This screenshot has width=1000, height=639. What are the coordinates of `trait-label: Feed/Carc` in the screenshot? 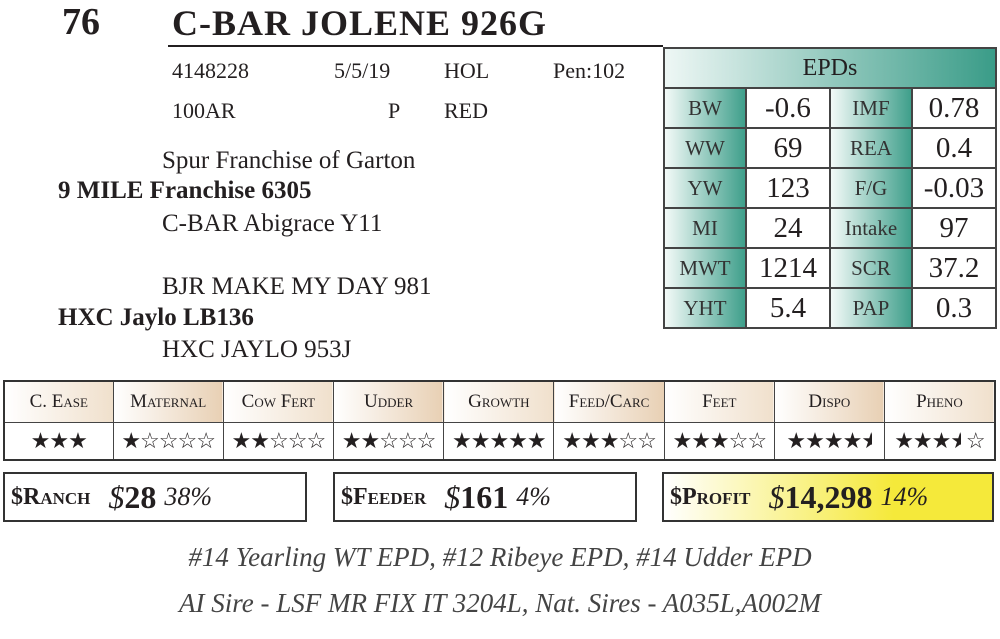 It's located at (609, 401).